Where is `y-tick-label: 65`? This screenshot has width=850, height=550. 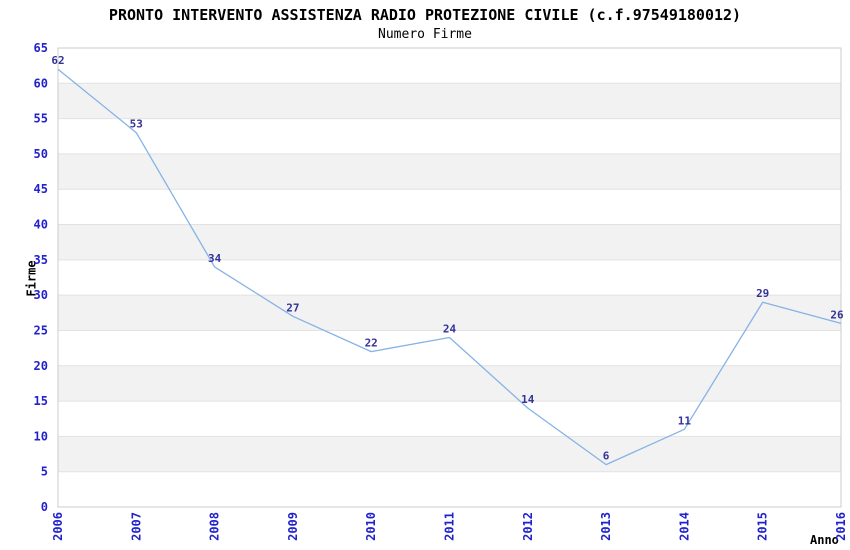
y-tick-label: 65 is located at coordinates (41, 48).